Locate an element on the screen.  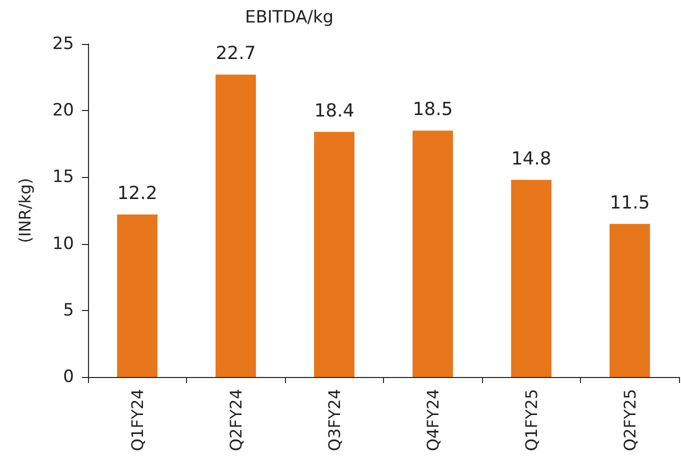
x-tick-label: Q3FY24 is located at coordinates (334, 420).